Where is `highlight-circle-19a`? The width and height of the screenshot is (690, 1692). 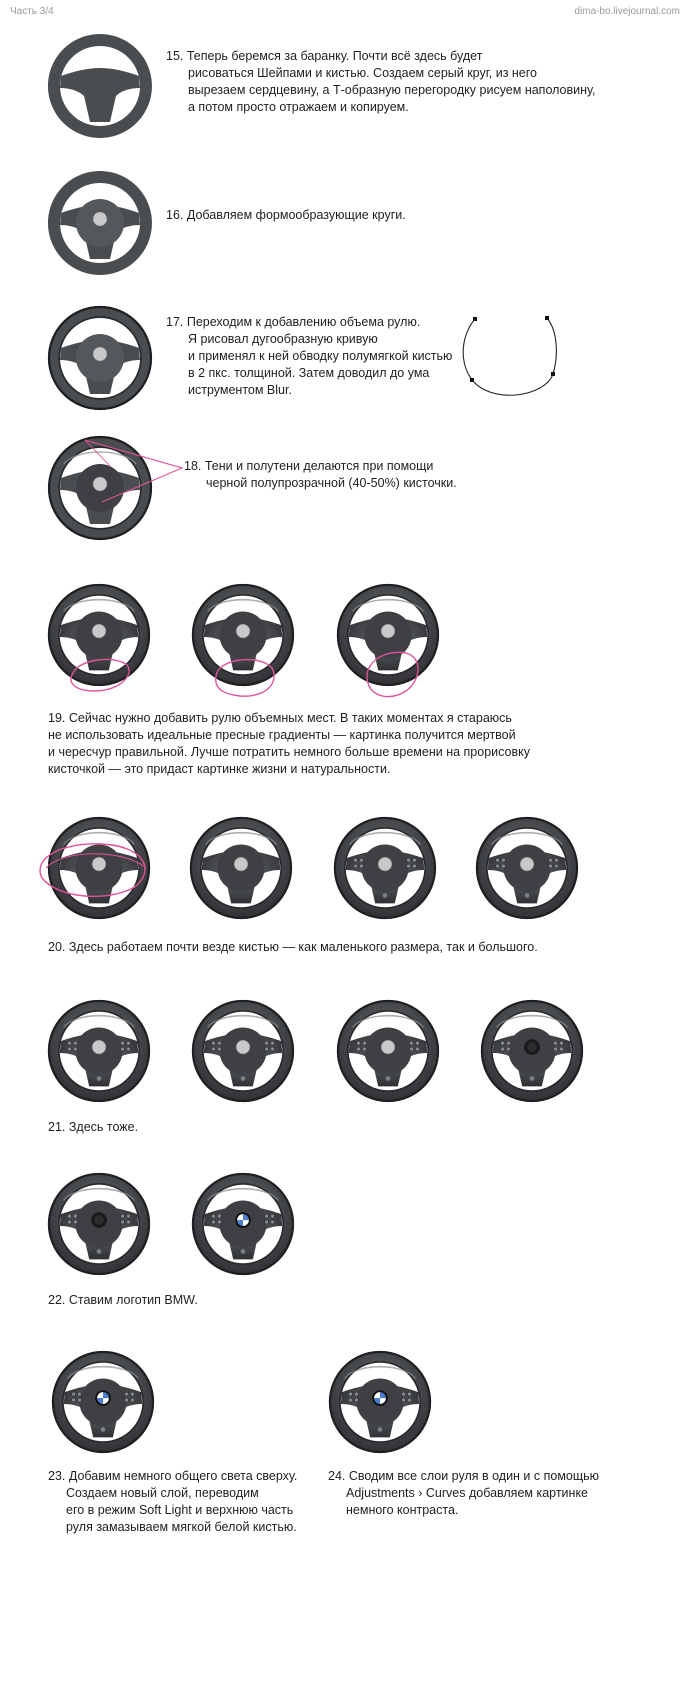
highlight-circle-19a is located at coordinates (100, 675).